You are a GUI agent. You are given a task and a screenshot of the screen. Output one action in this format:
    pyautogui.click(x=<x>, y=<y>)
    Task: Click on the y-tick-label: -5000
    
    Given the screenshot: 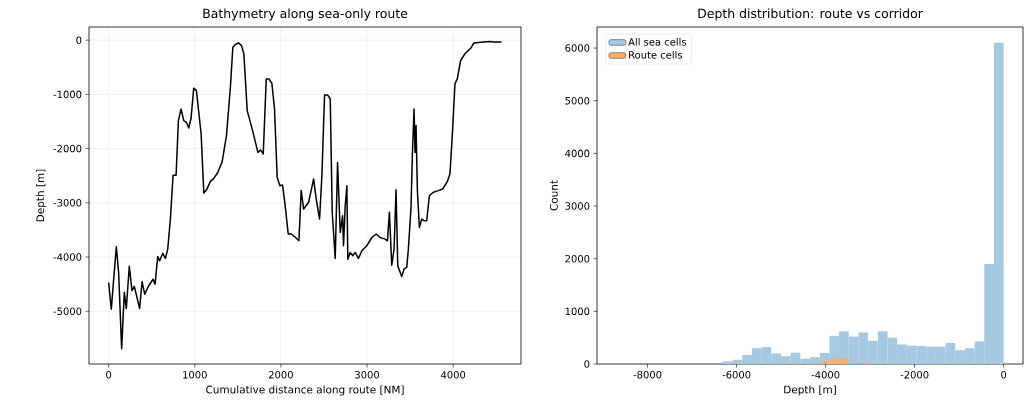 What is the action you would take?
    pyautogui.click(x=67, y=311)
    